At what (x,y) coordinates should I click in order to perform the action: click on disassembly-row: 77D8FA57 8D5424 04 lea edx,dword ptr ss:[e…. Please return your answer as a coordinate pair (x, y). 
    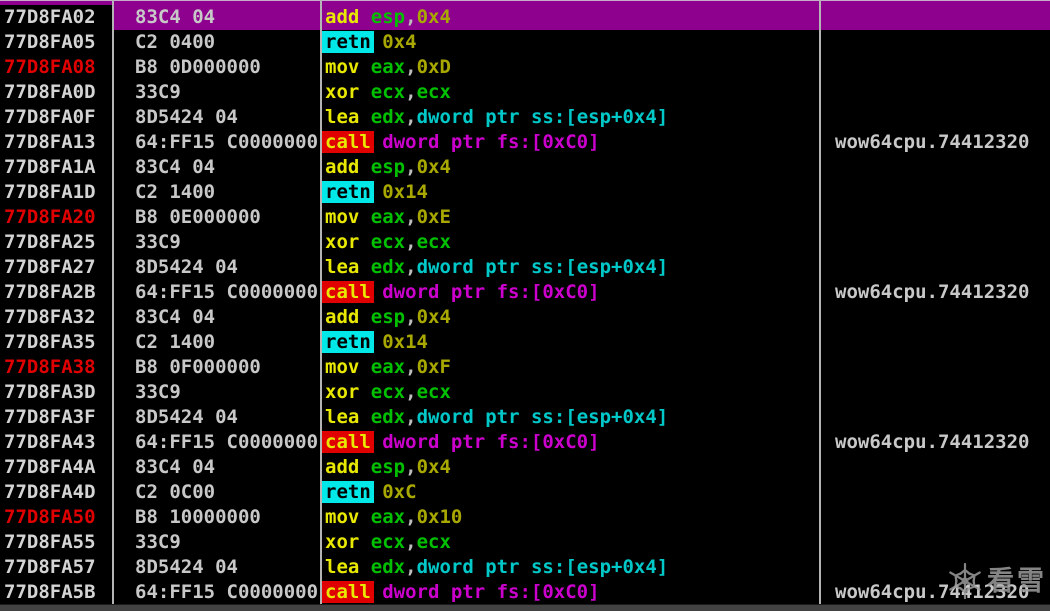
    Looking at the image, I should click on (525, 567).